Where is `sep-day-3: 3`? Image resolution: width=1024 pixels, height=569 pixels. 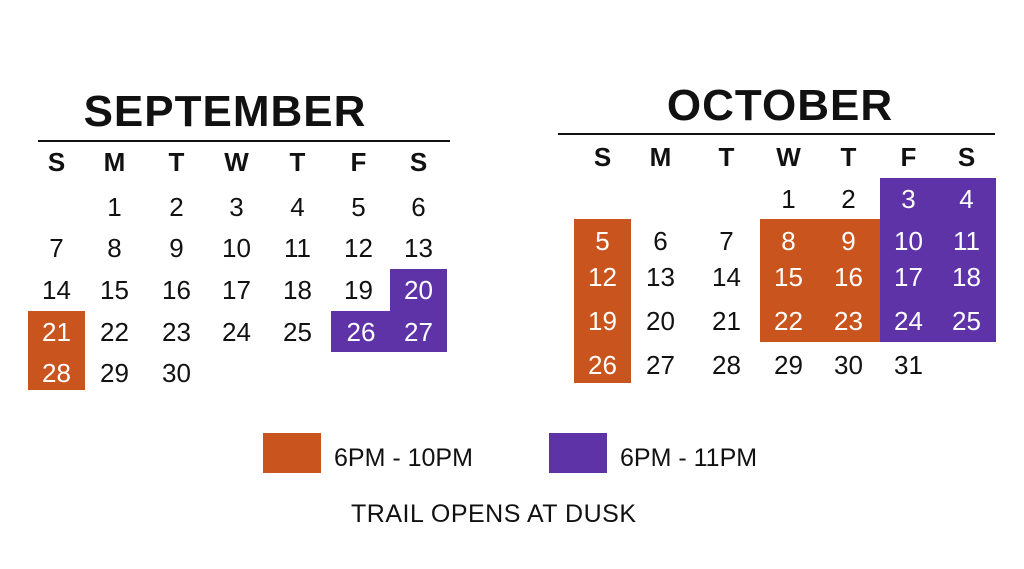 sep-day-3: 3 is located at coordinates (236, 207).